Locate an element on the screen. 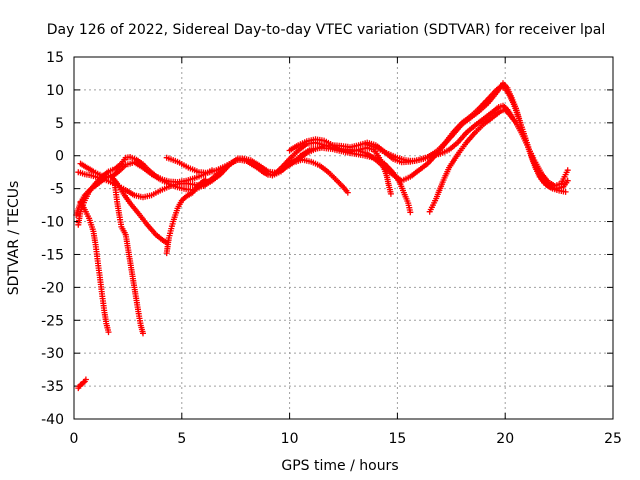 The height and width of the screenshot is (480, 640). y-tick-label: 0 is located at coordinates (59, 157).